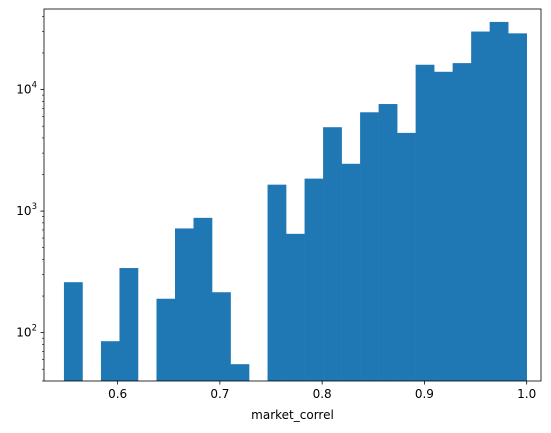 The height and width of the screenshot is (433, 551). I want to click on y-tick-label: 10², so click(26, 332).